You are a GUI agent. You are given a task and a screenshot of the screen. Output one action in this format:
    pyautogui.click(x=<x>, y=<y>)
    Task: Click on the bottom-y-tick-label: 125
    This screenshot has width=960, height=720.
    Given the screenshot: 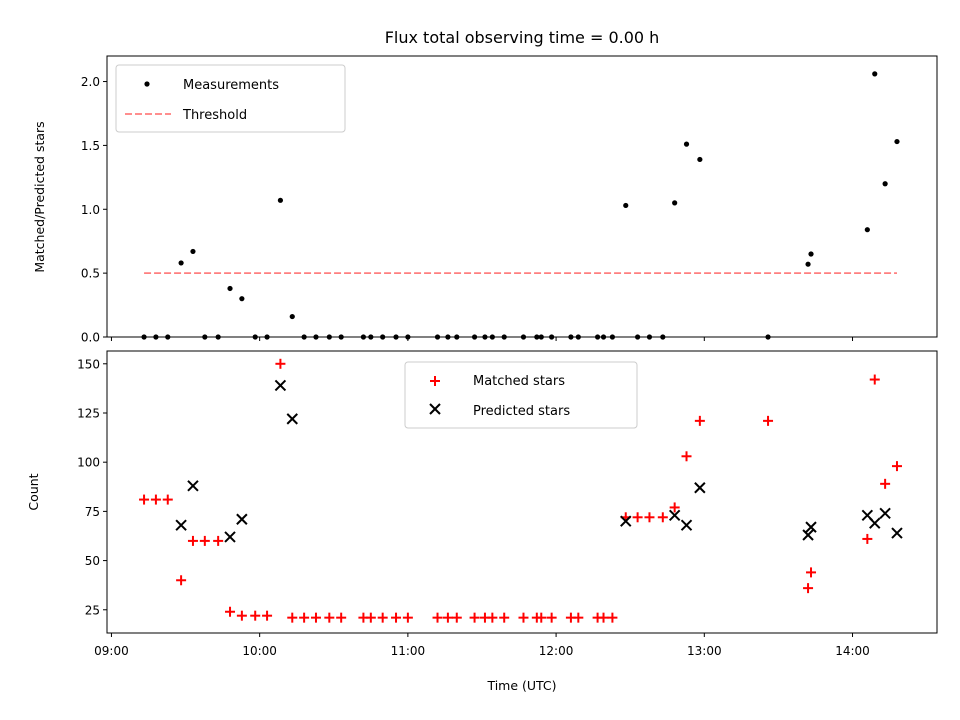 What is the action you would take?
    pyautogui.click(x=88, y=413)
    